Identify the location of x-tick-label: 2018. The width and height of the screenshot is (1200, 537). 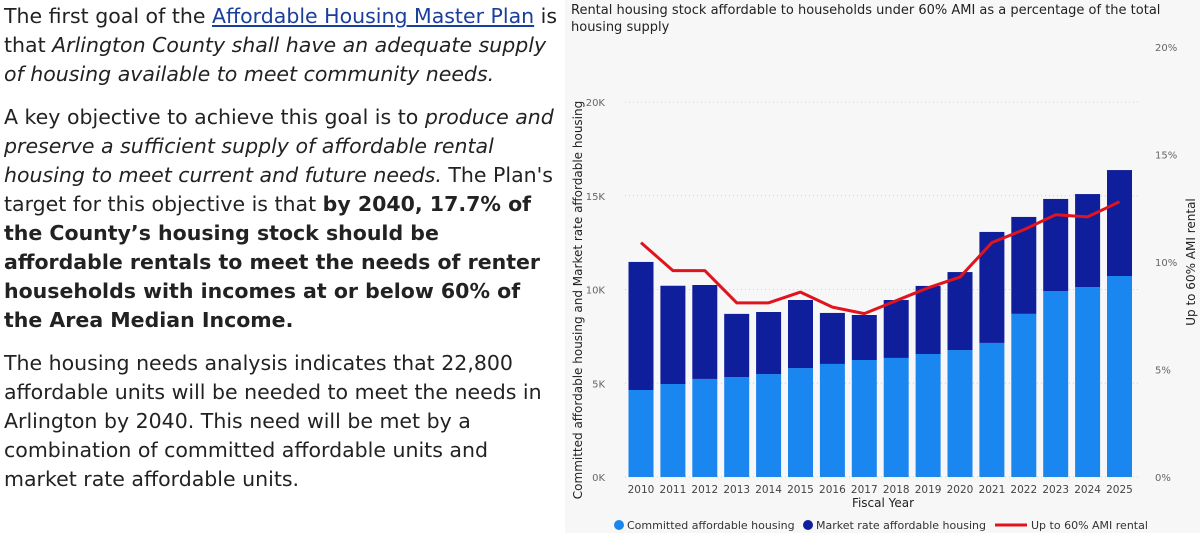
(896, 490).